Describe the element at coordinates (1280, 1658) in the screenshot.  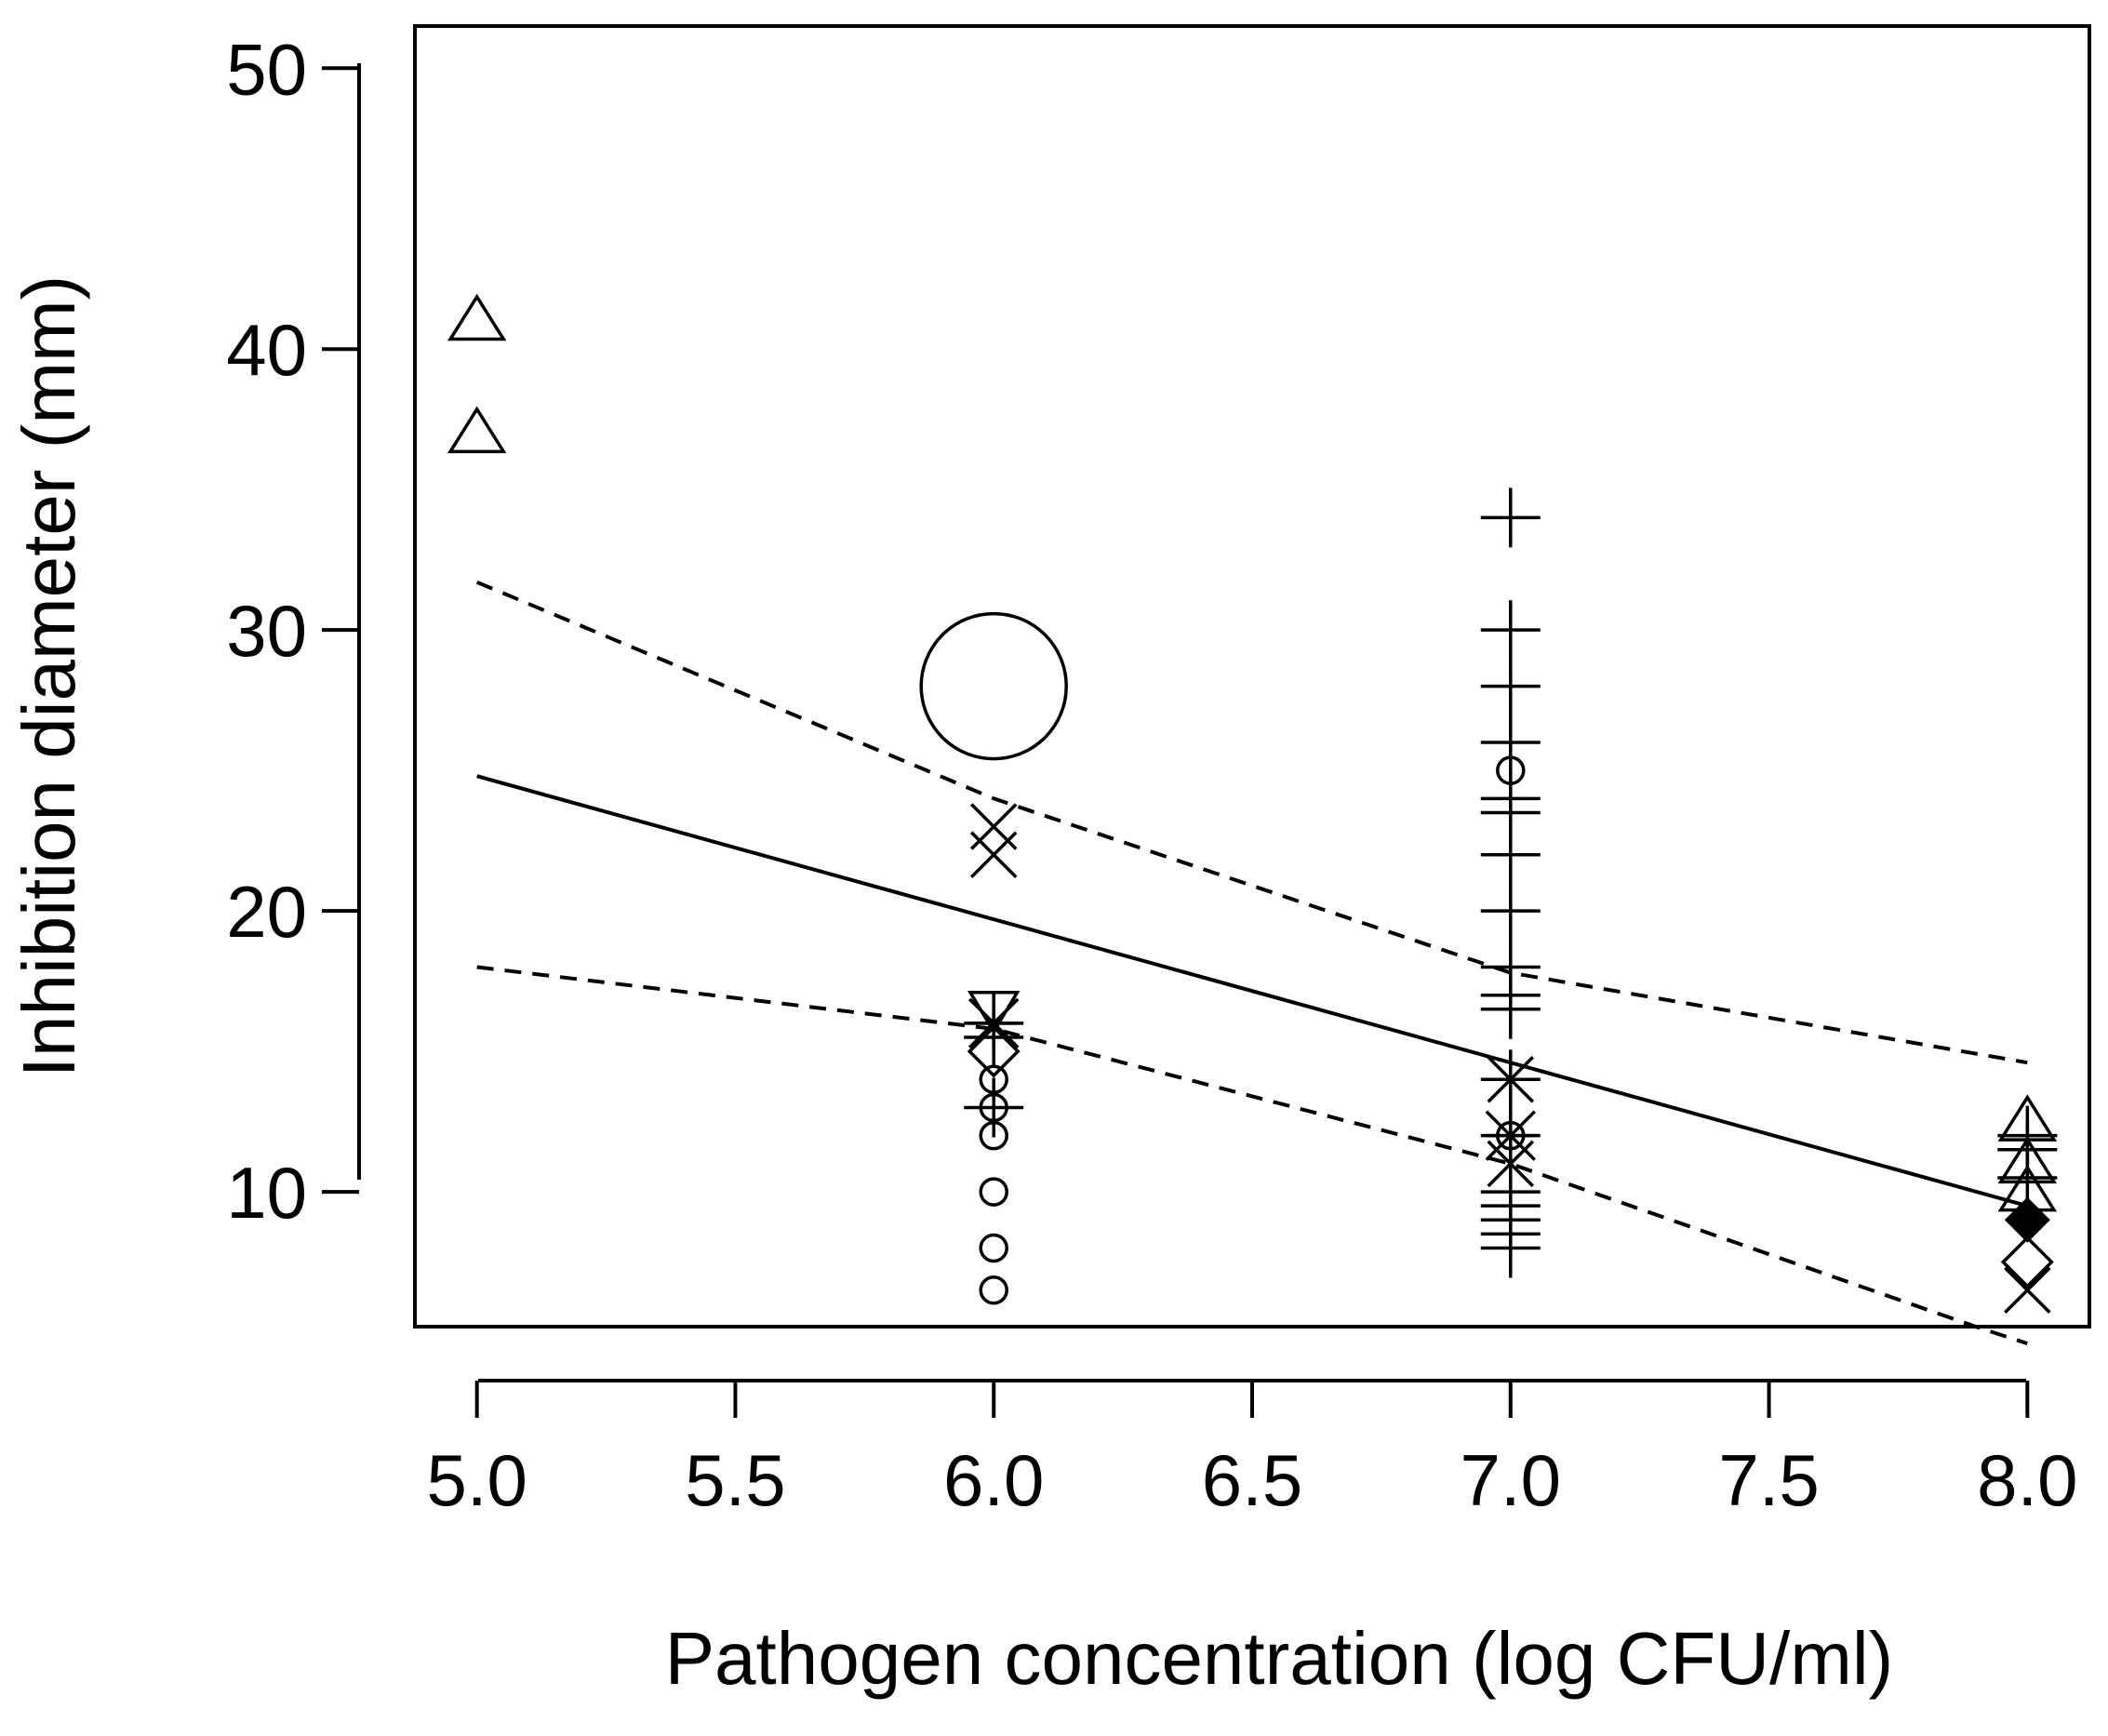
I see `x-axis-title: Pathogen concentration (log CFU/ml)` at that location.